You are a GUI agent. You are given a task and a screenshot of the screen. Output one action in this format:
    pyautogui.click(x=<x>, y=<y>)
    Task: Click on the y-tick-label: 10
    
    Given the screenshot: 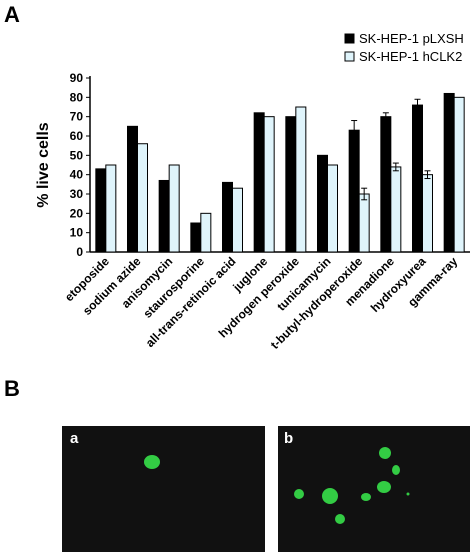 What is the action you would take?
    pyautogui.click(x=77, y=233)
    